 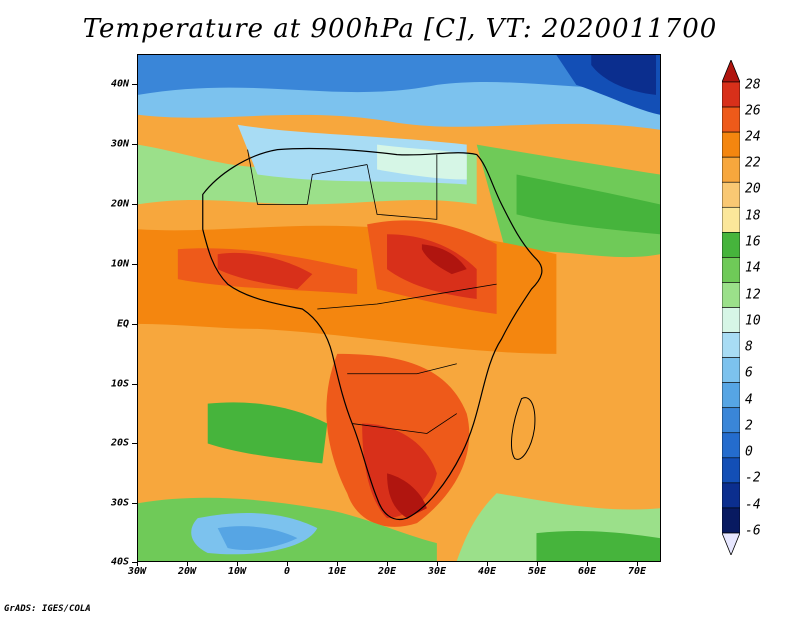 What do you see at coordinates (749, 347) in the screenshot?
I see `colorbar-label: 8` at bounding box center [749, 347].